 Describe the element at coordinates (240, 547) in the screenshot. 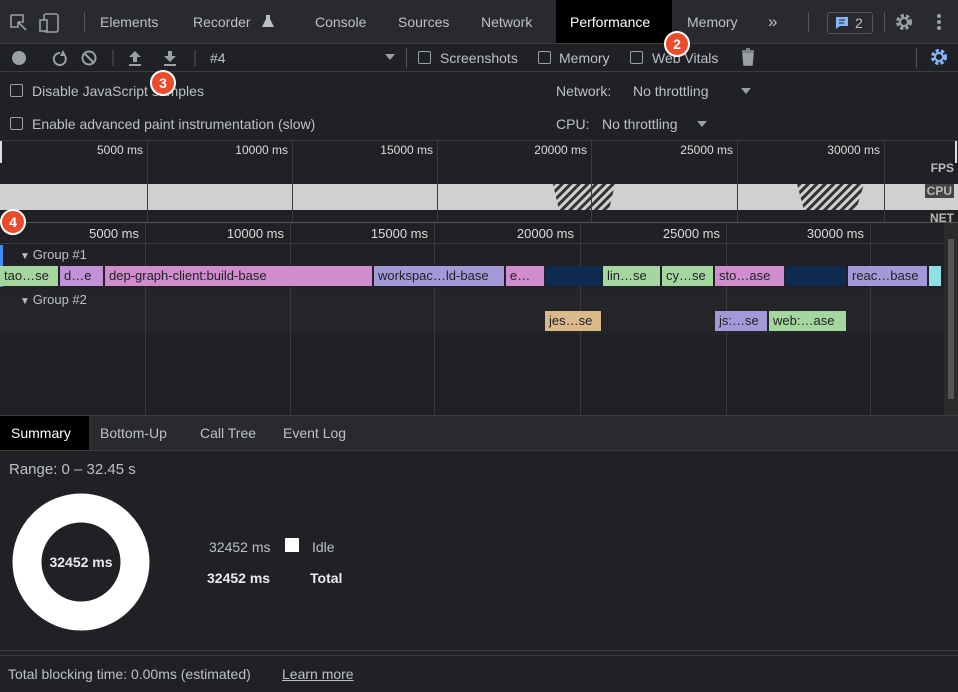

I see `summary-value: 32452 ms` at that location.